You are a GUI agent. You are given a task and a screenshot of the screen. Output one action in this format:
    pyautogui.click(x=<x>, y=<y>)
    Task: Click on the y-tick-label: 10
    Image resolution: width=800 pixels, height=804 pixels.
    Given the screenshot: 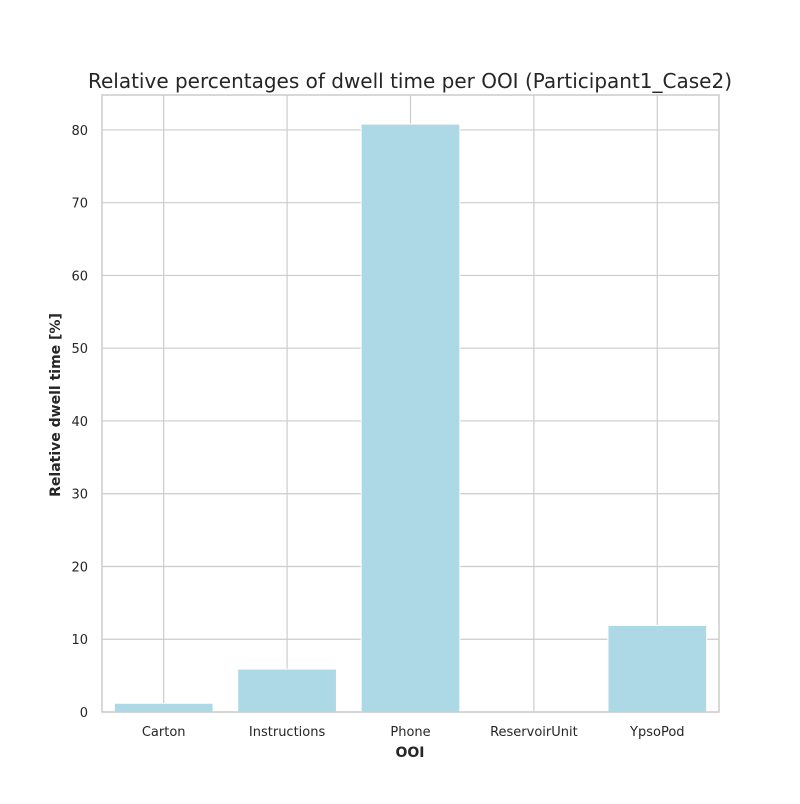 What is the action you would take?
    pyautogui.click(x=79, y=640)
    